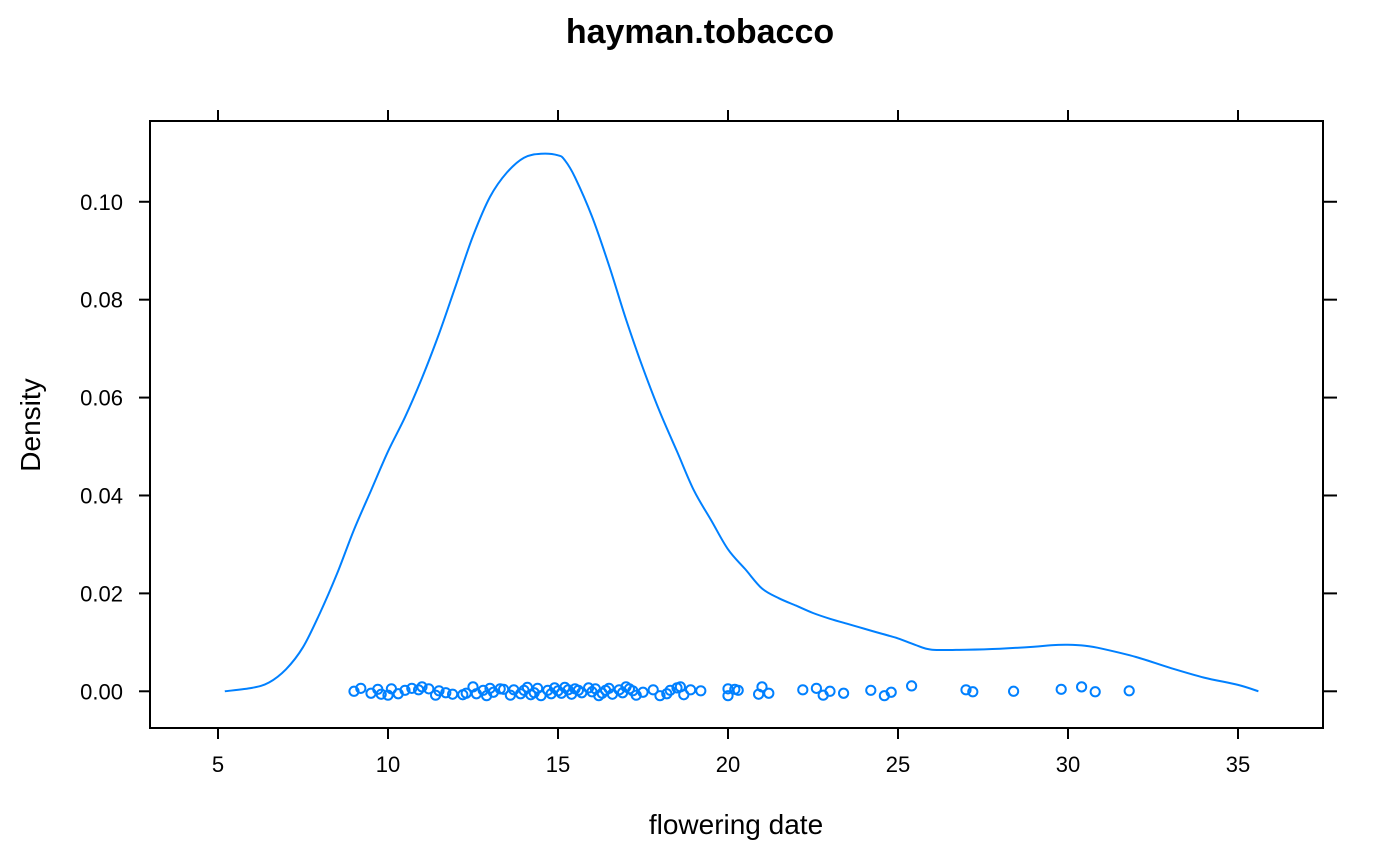 This screenshot has height=866, width=1400. Describe the element at coordinates (101, 593) in the screenshot. I see `y-tick-label: 0.02` at that location.